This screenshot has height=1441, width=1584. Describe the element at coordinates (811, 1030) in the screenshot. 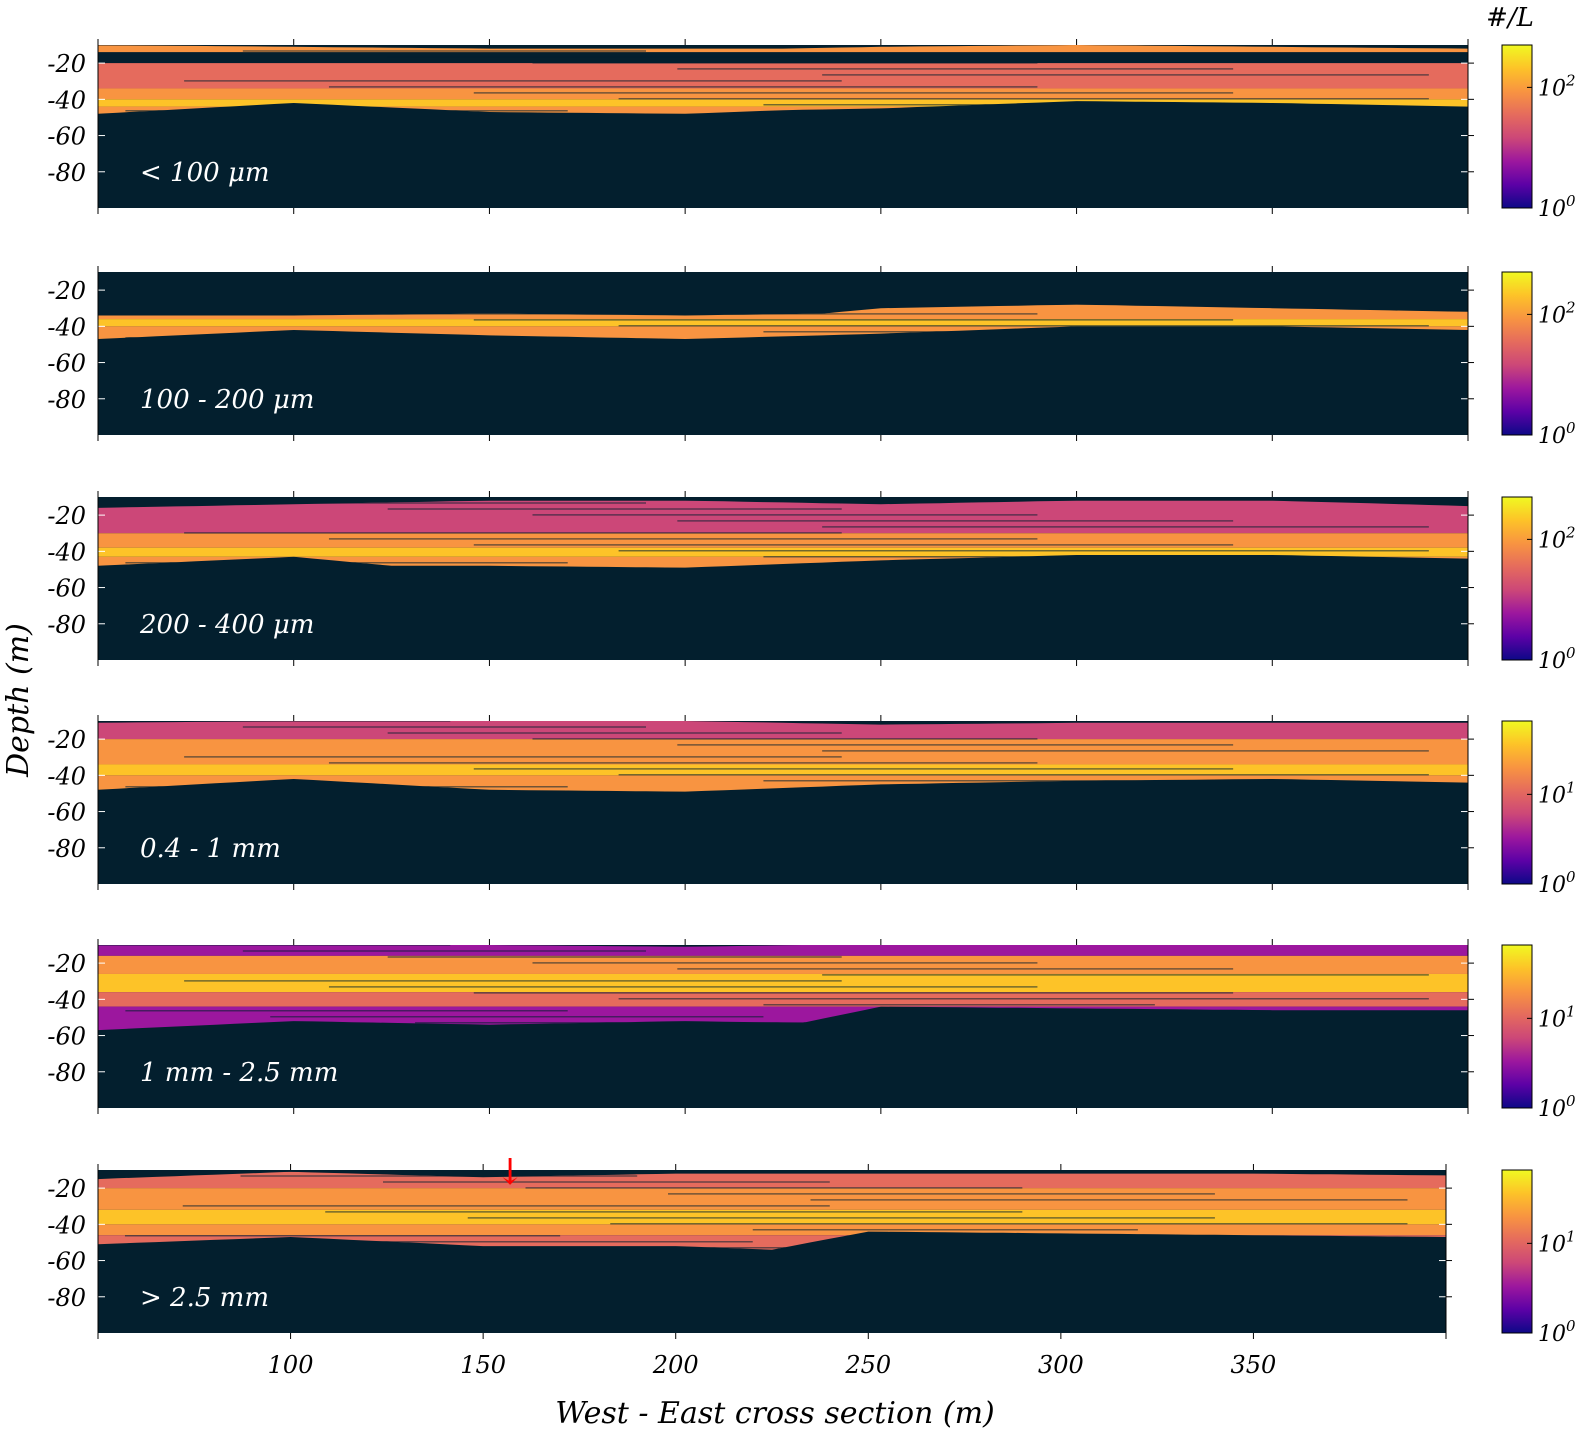

I see `panel-5: -20 -40 -60 -80 1 mm - 2.5 mm 100 10¹` at that location.